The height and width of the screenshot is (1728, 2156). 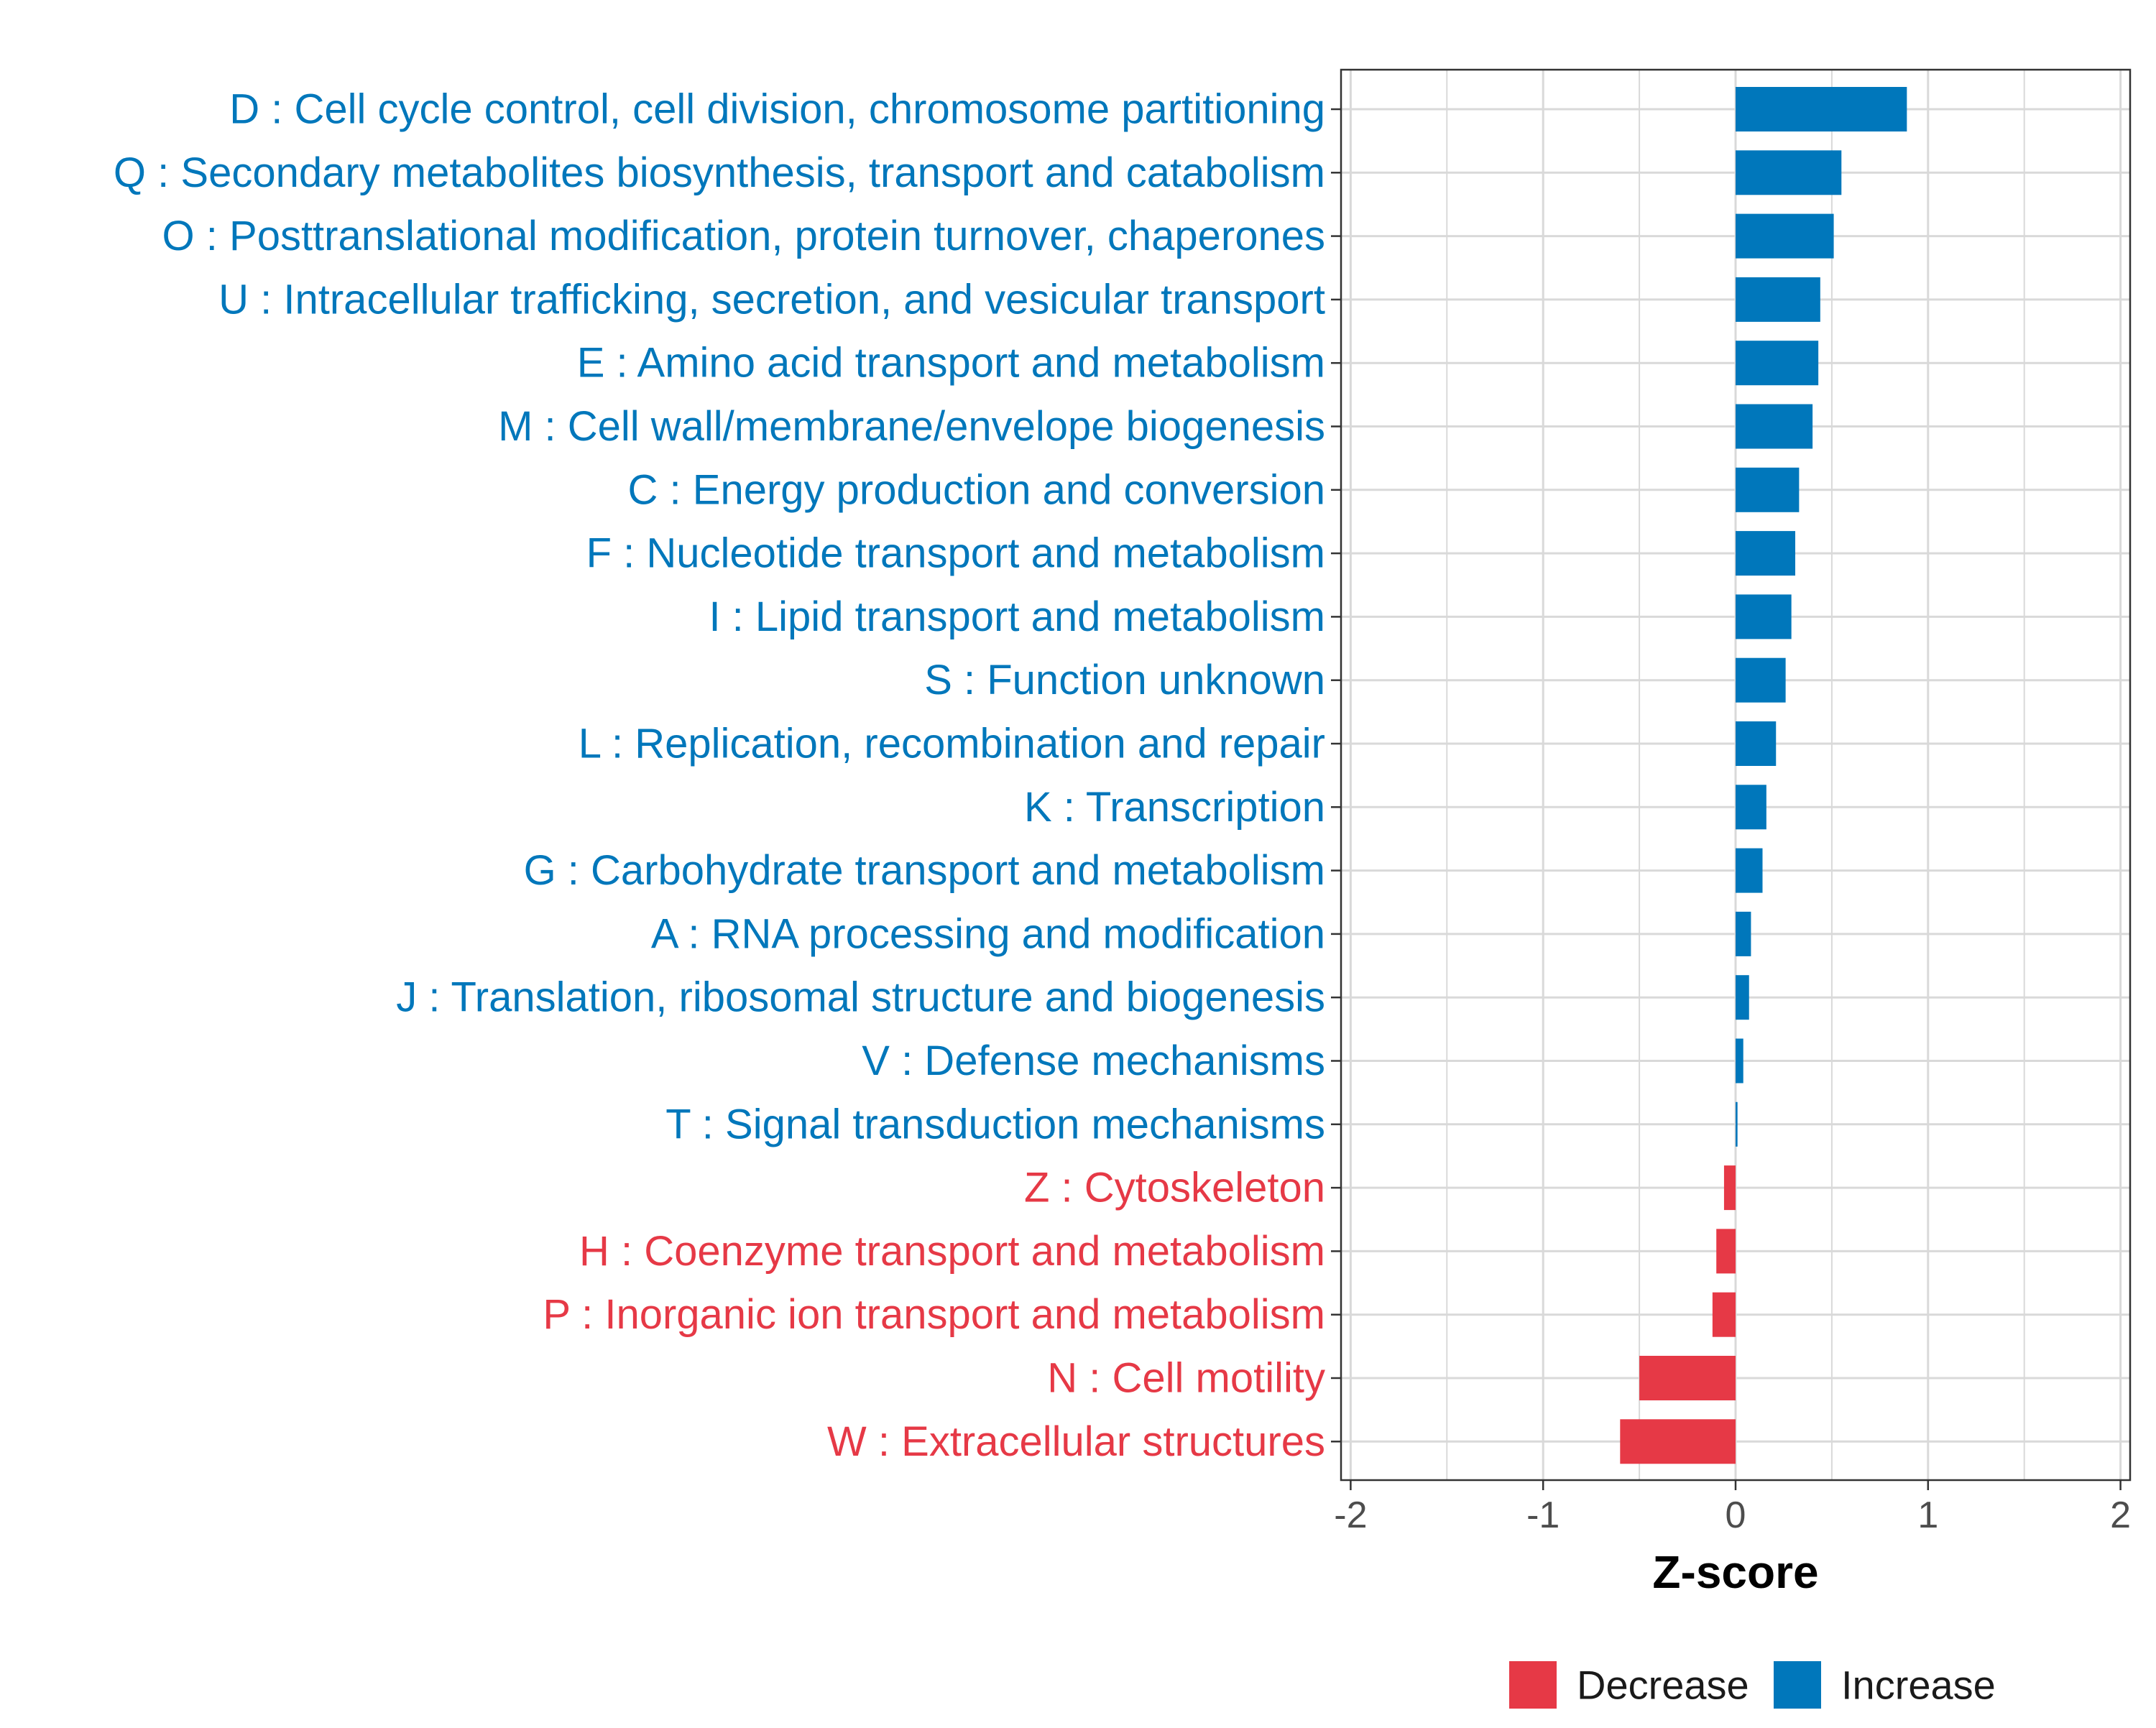 What do you see at coordinates (2120, 1515) in the screenshot?
I see `x-tick-label: 2` at bounding box center [2120, 1515].